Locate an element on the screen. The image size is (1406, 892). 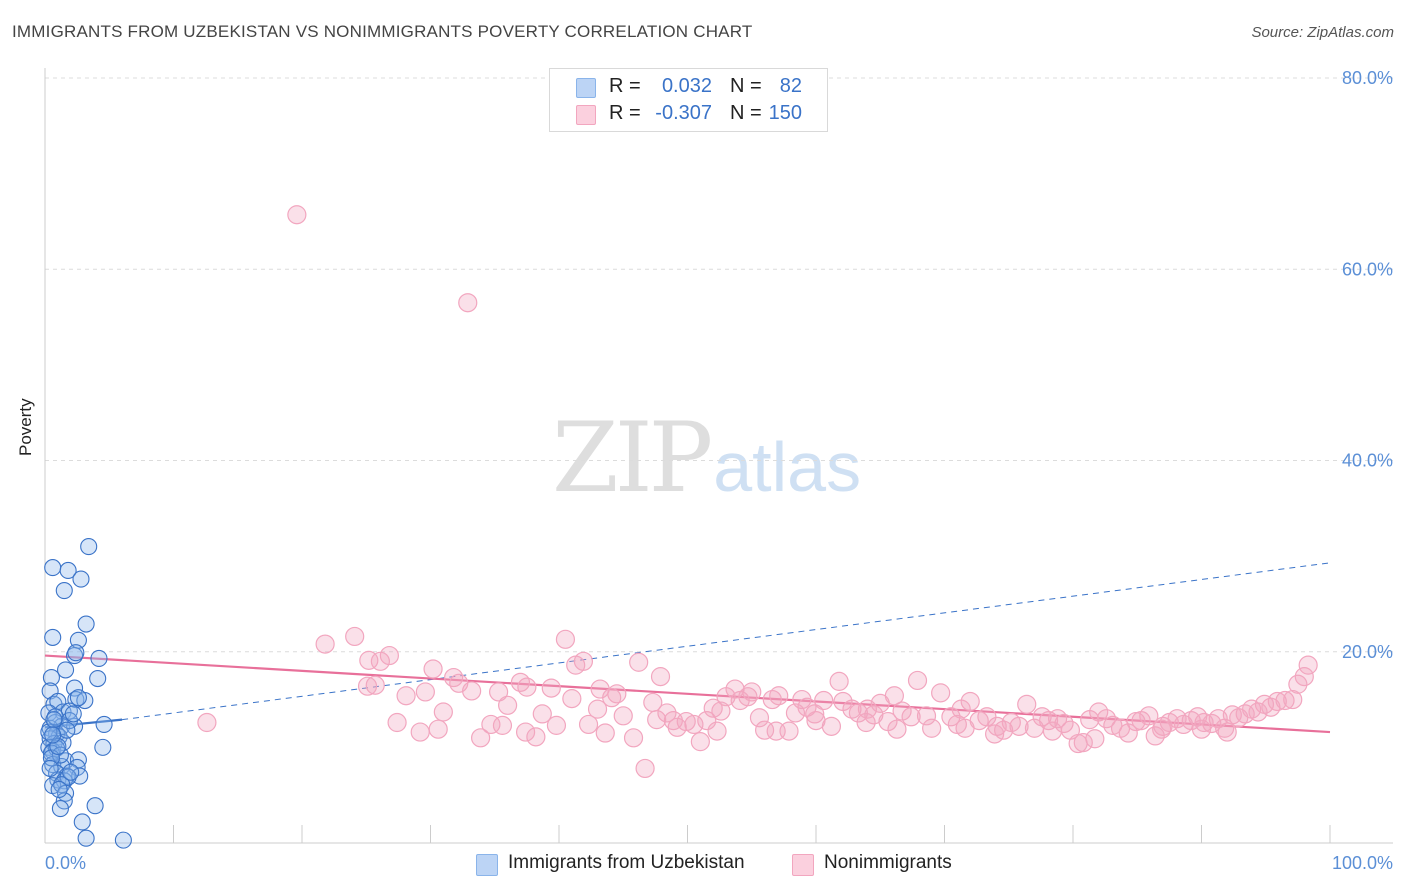
y-tick-label: 40.0% is located at coordinates (1367, 461).